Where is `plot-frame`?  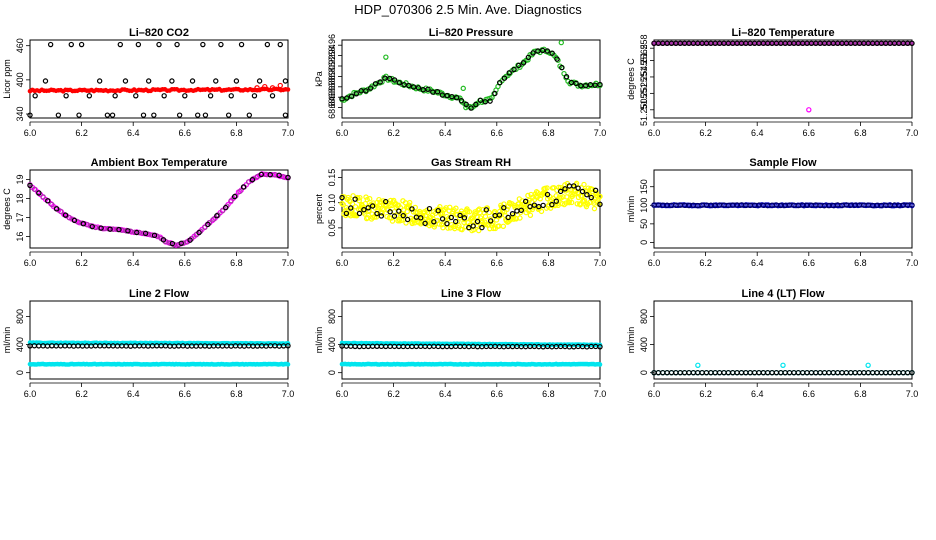
plot-frame is located at coordinates (159, 209).